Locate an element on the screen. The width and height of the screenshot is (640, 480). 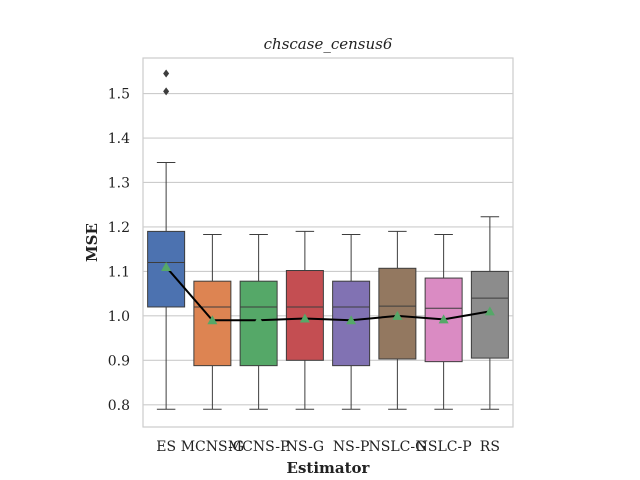
x-tick-label: MCNS-P is located at coordinates (259, 447).